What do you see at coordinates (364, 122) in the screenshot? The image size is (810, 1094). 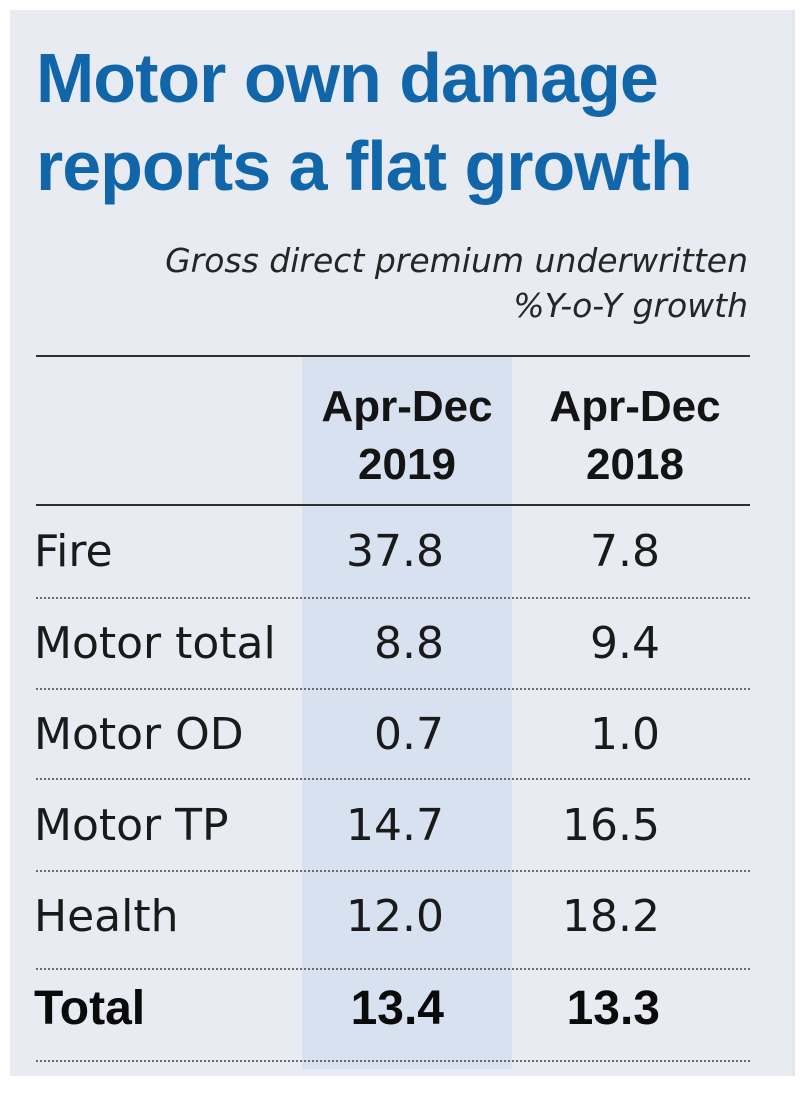 I see `chart-title: Motor own damage reports a flat growth` at bounding box center [364, 122].